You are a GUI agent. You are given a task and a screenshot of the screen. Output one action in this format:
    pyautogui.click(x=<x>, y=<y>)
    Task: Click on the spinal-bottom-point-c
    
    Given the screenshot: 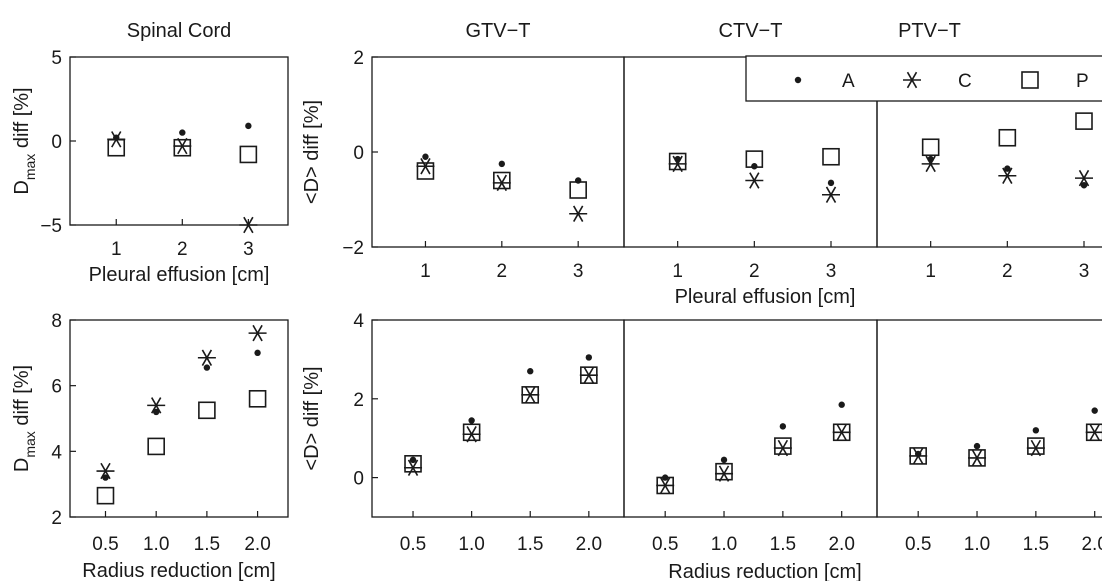 What is the action you would take?
    pyautogui.click(x=257, y=333)
    